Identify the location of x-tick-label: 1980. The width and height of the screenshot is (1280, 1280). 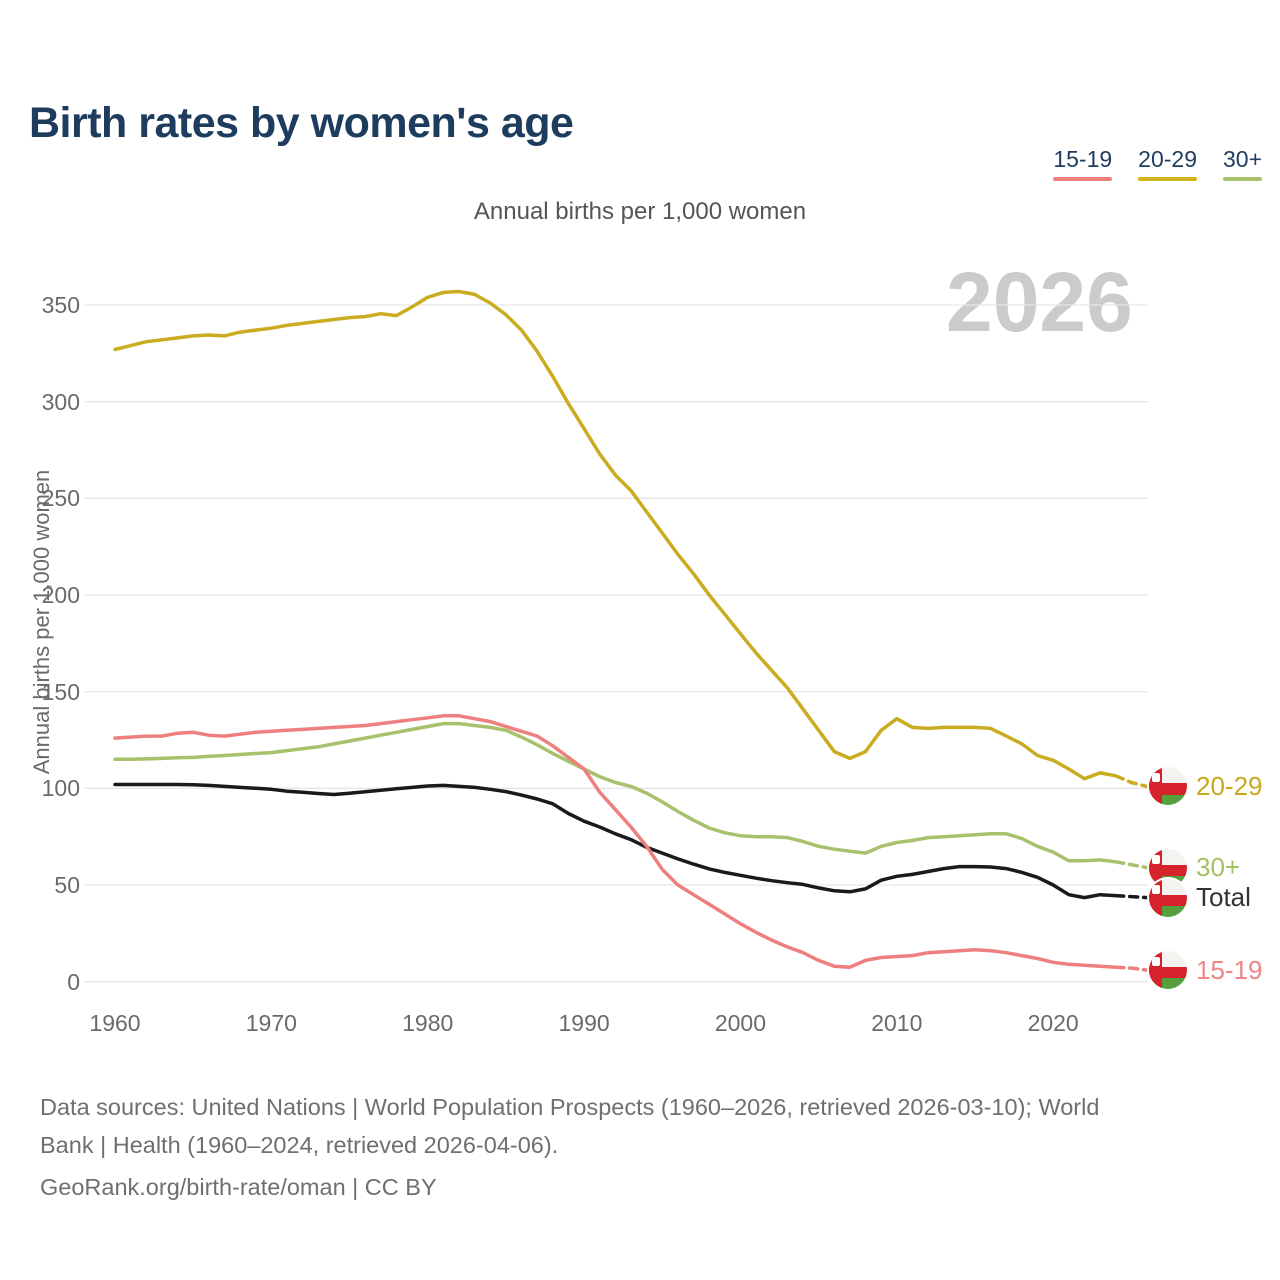
(428, 1023).